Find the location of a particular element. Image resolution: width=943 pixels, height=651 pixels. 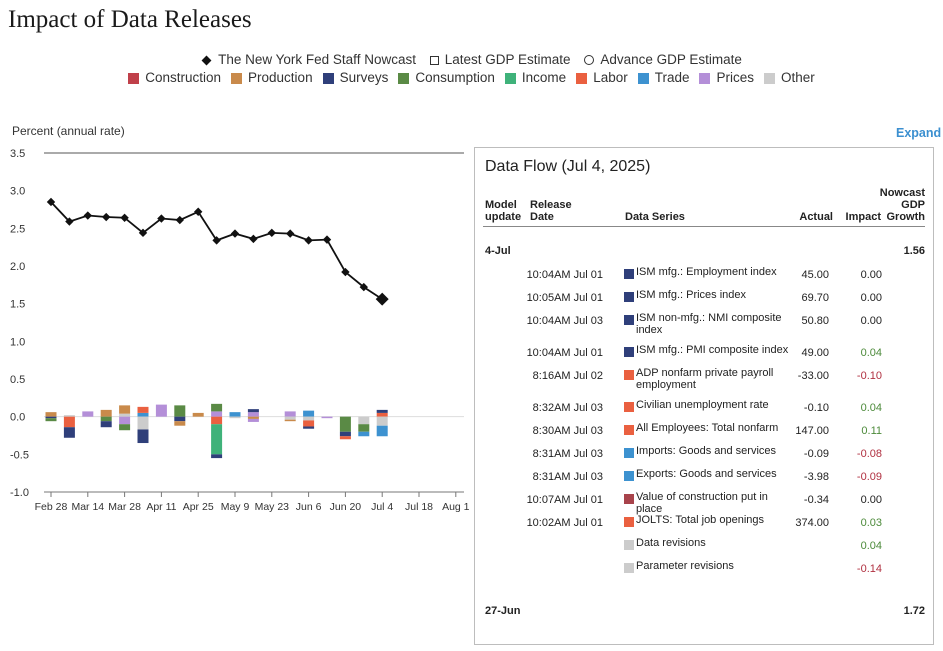

legend-surveys: Surveys is located at coordinates (355, 77).